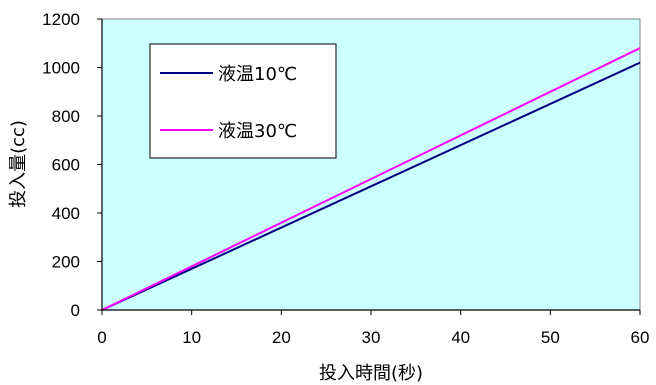 This screenshot has width=656, height=385. What do you see at coordinates (61, 68) in the screenshot?
I see `y-tick-label: 1000` at bounding box center [61, 68].